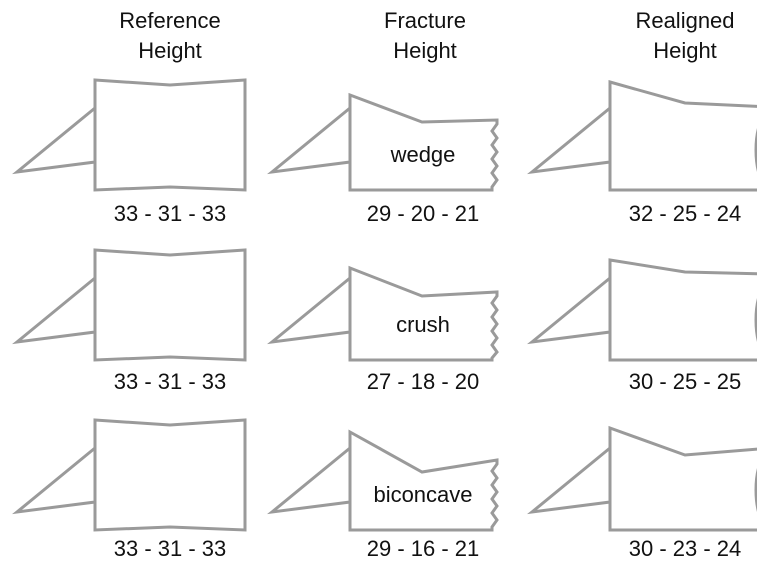  Describe the element at coordinates (170, 20) in the screenshot. I see `column-header: Reference` at that location.